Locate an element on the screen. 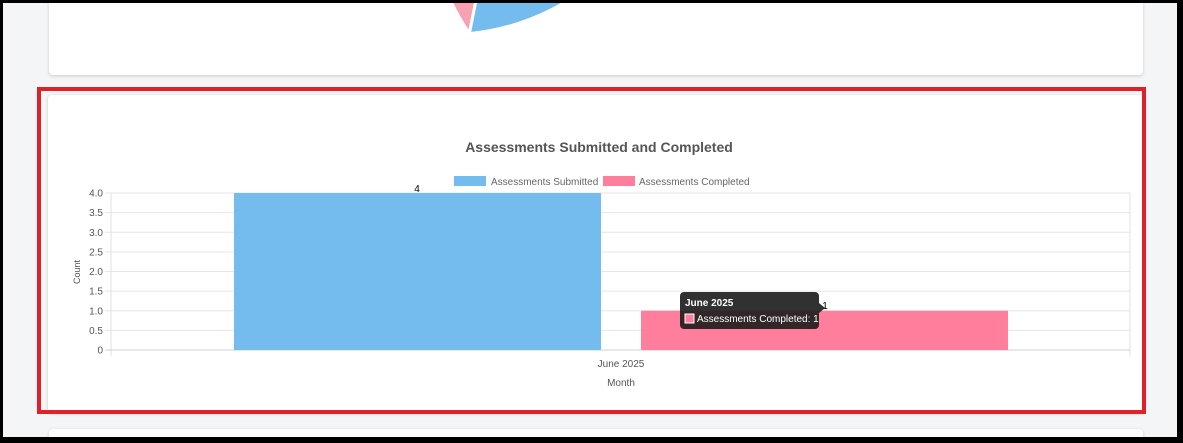 The height and width of the screenshot is (443, 1183). tooltip-box is located at coordinates (749, 310).